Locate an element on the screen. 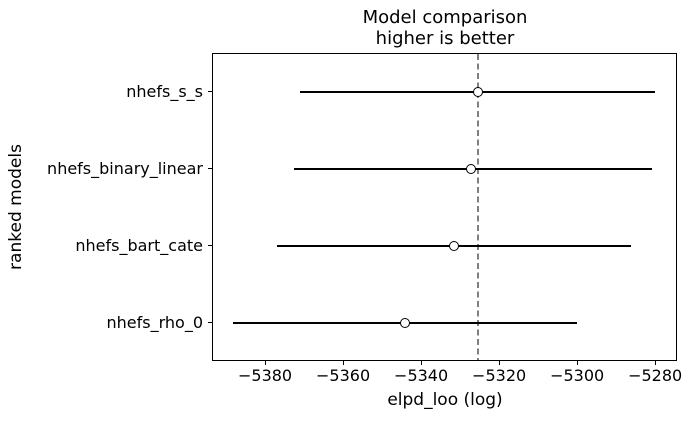  x-tick-label--5340: −5340 is located at coordinates (421, 375).